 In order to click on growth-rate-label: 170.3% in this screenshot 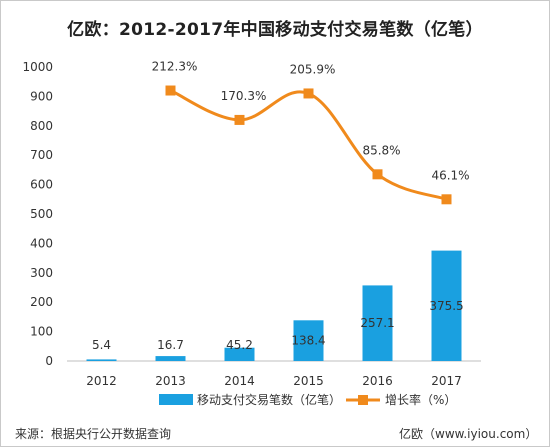, I will do `click(244, 96)`.